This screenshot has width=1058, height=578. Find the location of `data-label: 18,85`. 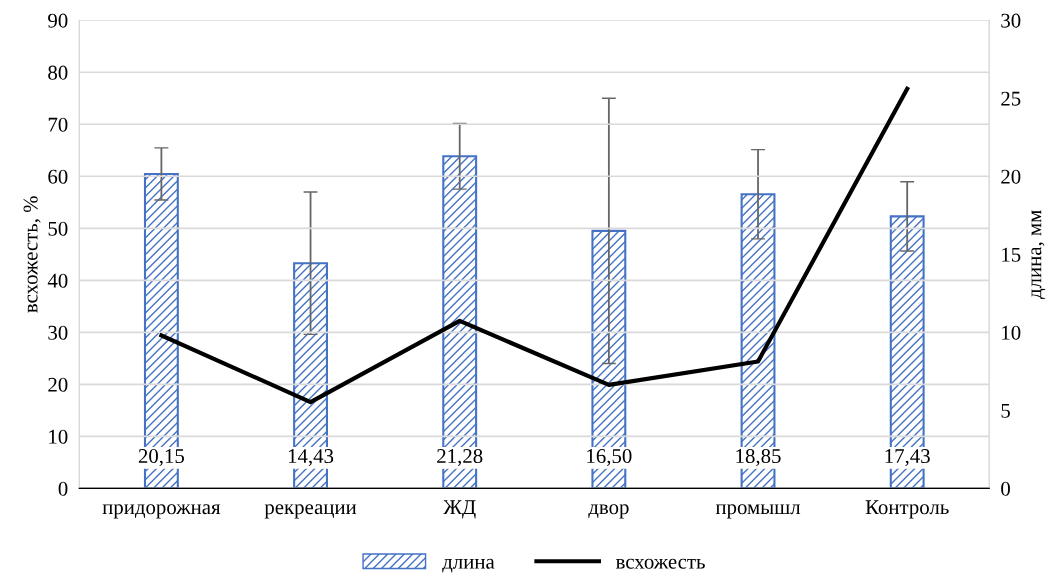

data-label: 18,85 is located at coordinates (758, 458).